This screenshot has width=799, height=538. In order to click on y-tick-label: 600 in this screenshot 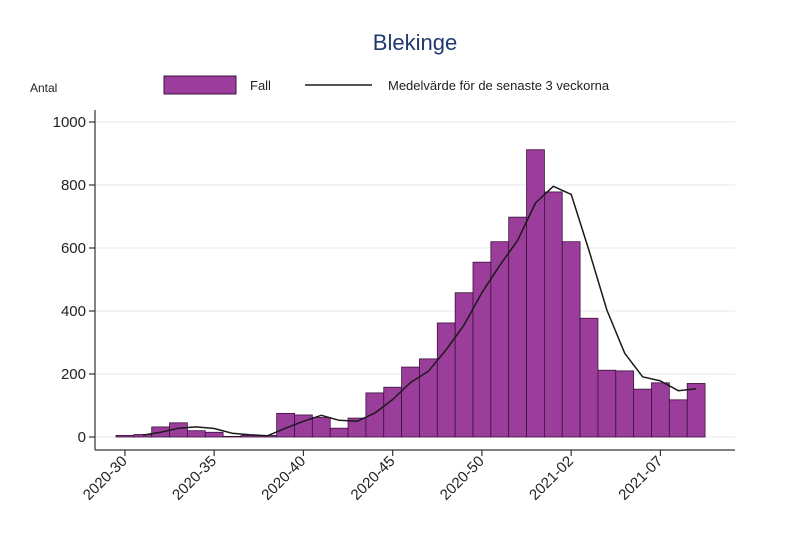, I will do `click(73, 248)`.